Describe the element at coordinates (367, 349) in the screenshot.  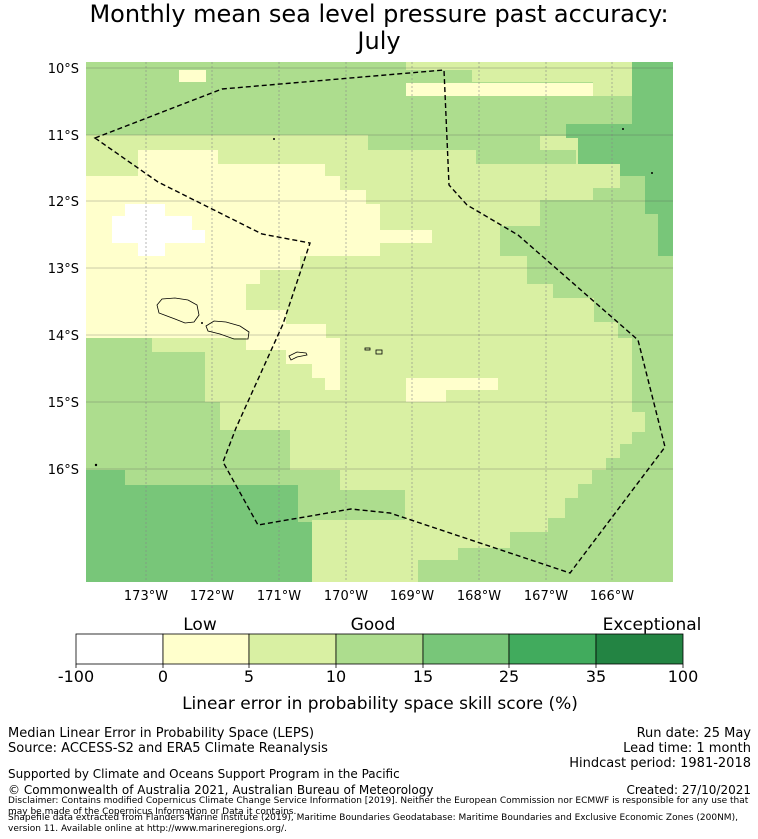
I see `ofu-island` at that location.